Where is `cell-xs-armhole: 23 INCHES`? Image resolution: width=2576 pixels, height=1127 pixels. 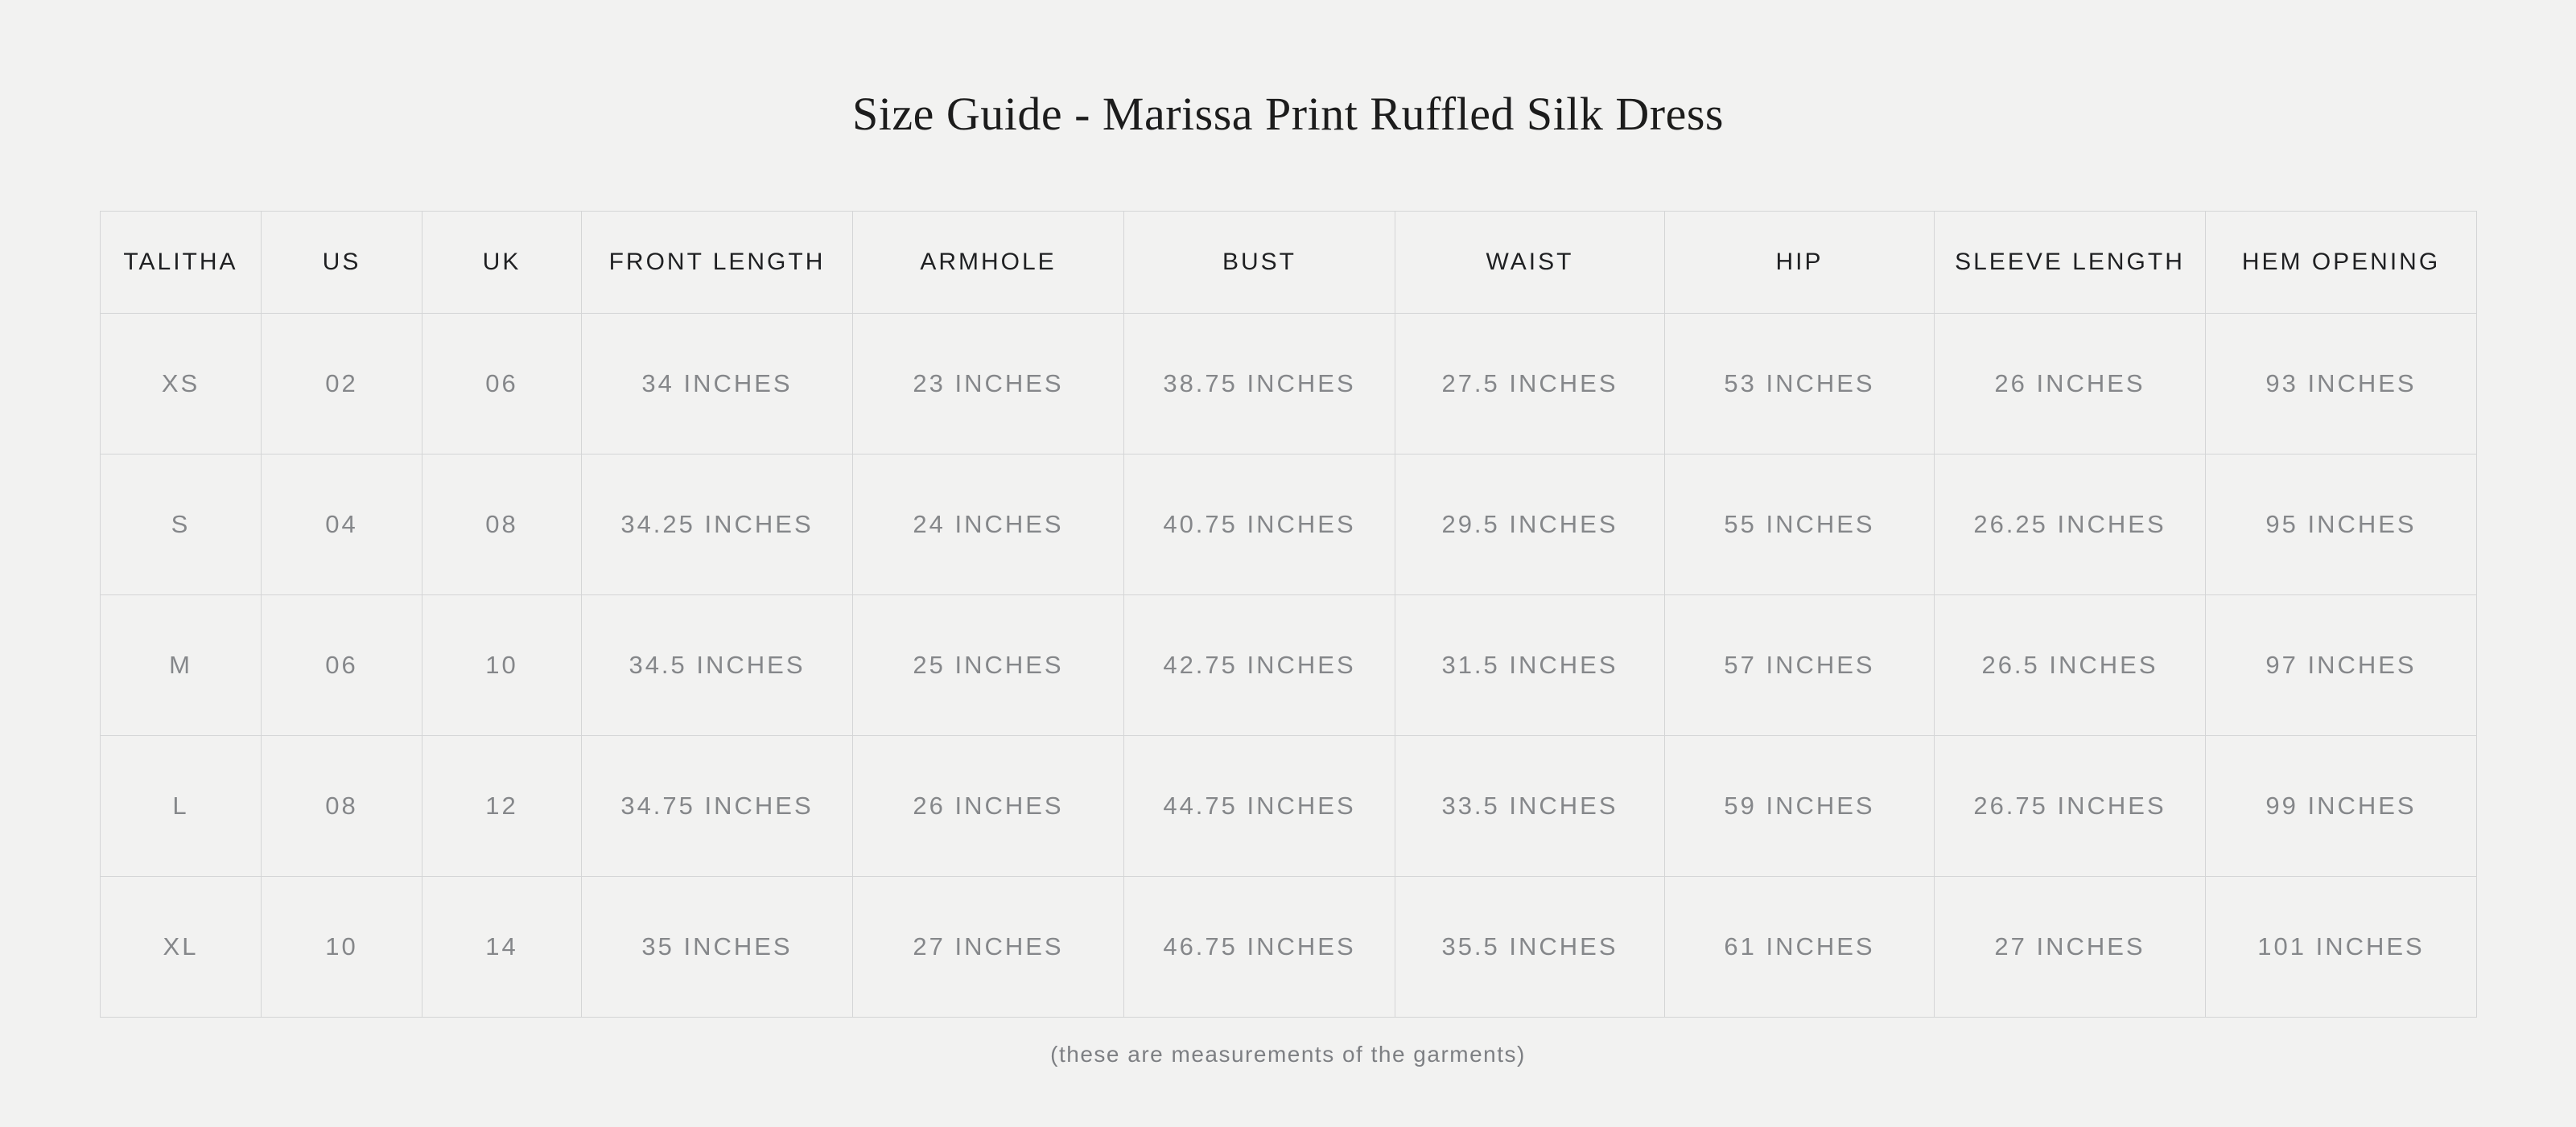
cell-xs-armhole: 23 INCHES is located at coordinates (988, 384).